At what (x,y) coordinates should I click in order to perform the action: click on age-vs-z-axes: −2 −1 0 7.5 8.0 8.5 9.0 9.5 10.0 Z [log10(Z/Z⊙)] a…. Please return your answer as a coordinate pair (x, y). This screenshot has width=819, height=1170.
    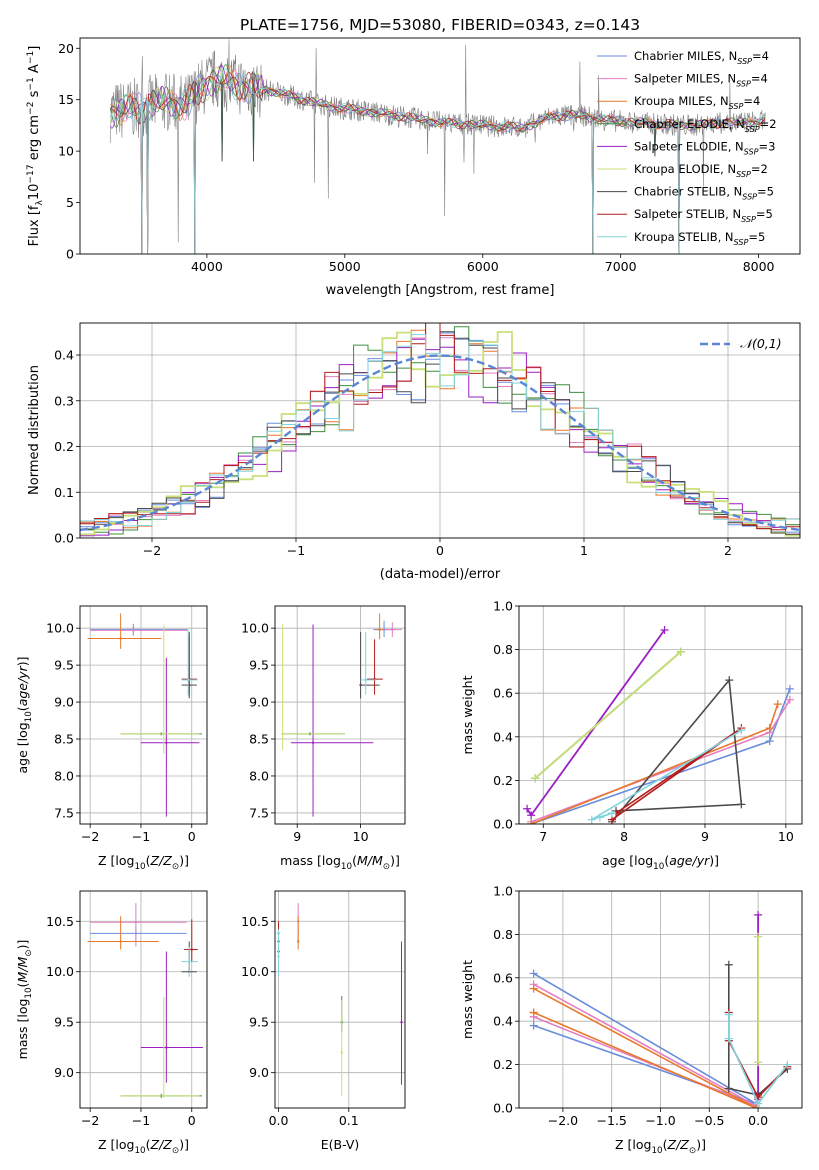
    Looking at the image, I should click on (105, 746).